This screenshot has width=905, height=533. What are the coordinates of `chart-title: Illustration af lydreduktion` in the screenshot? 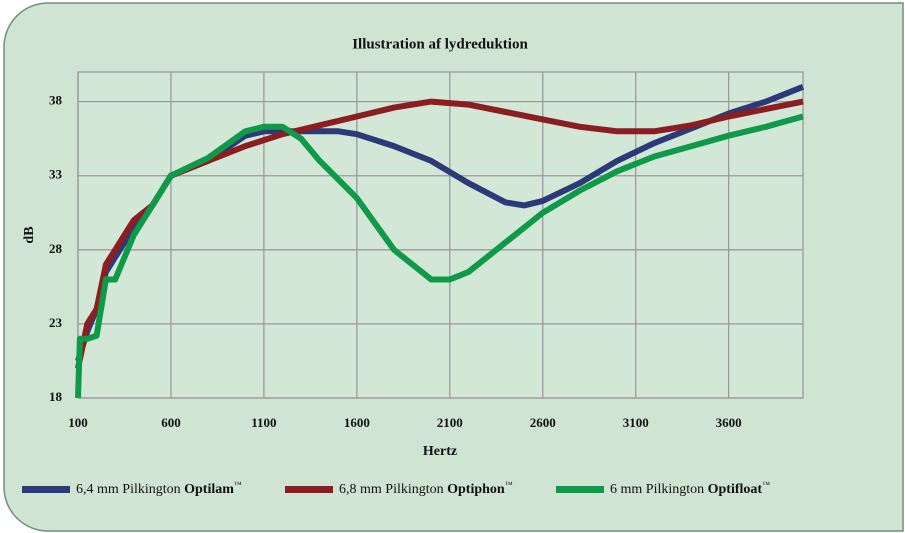 It's located at (440, 44).